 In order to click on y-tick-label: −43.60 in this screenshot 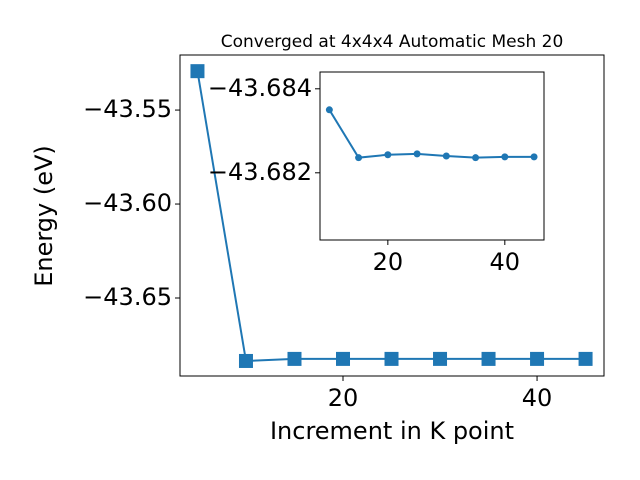, I will do `click(127, 203)`.